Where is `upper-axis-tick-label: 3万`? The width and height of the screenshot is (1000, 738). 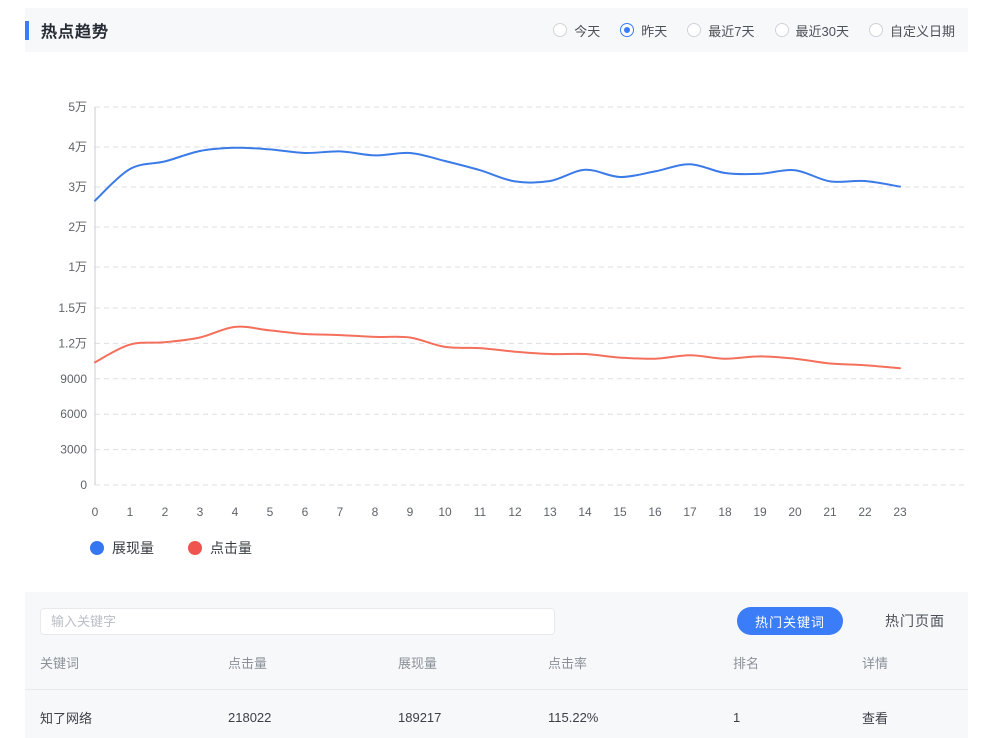 upper-axis-tick-label: 3万 is located at coordinates (77, 187).